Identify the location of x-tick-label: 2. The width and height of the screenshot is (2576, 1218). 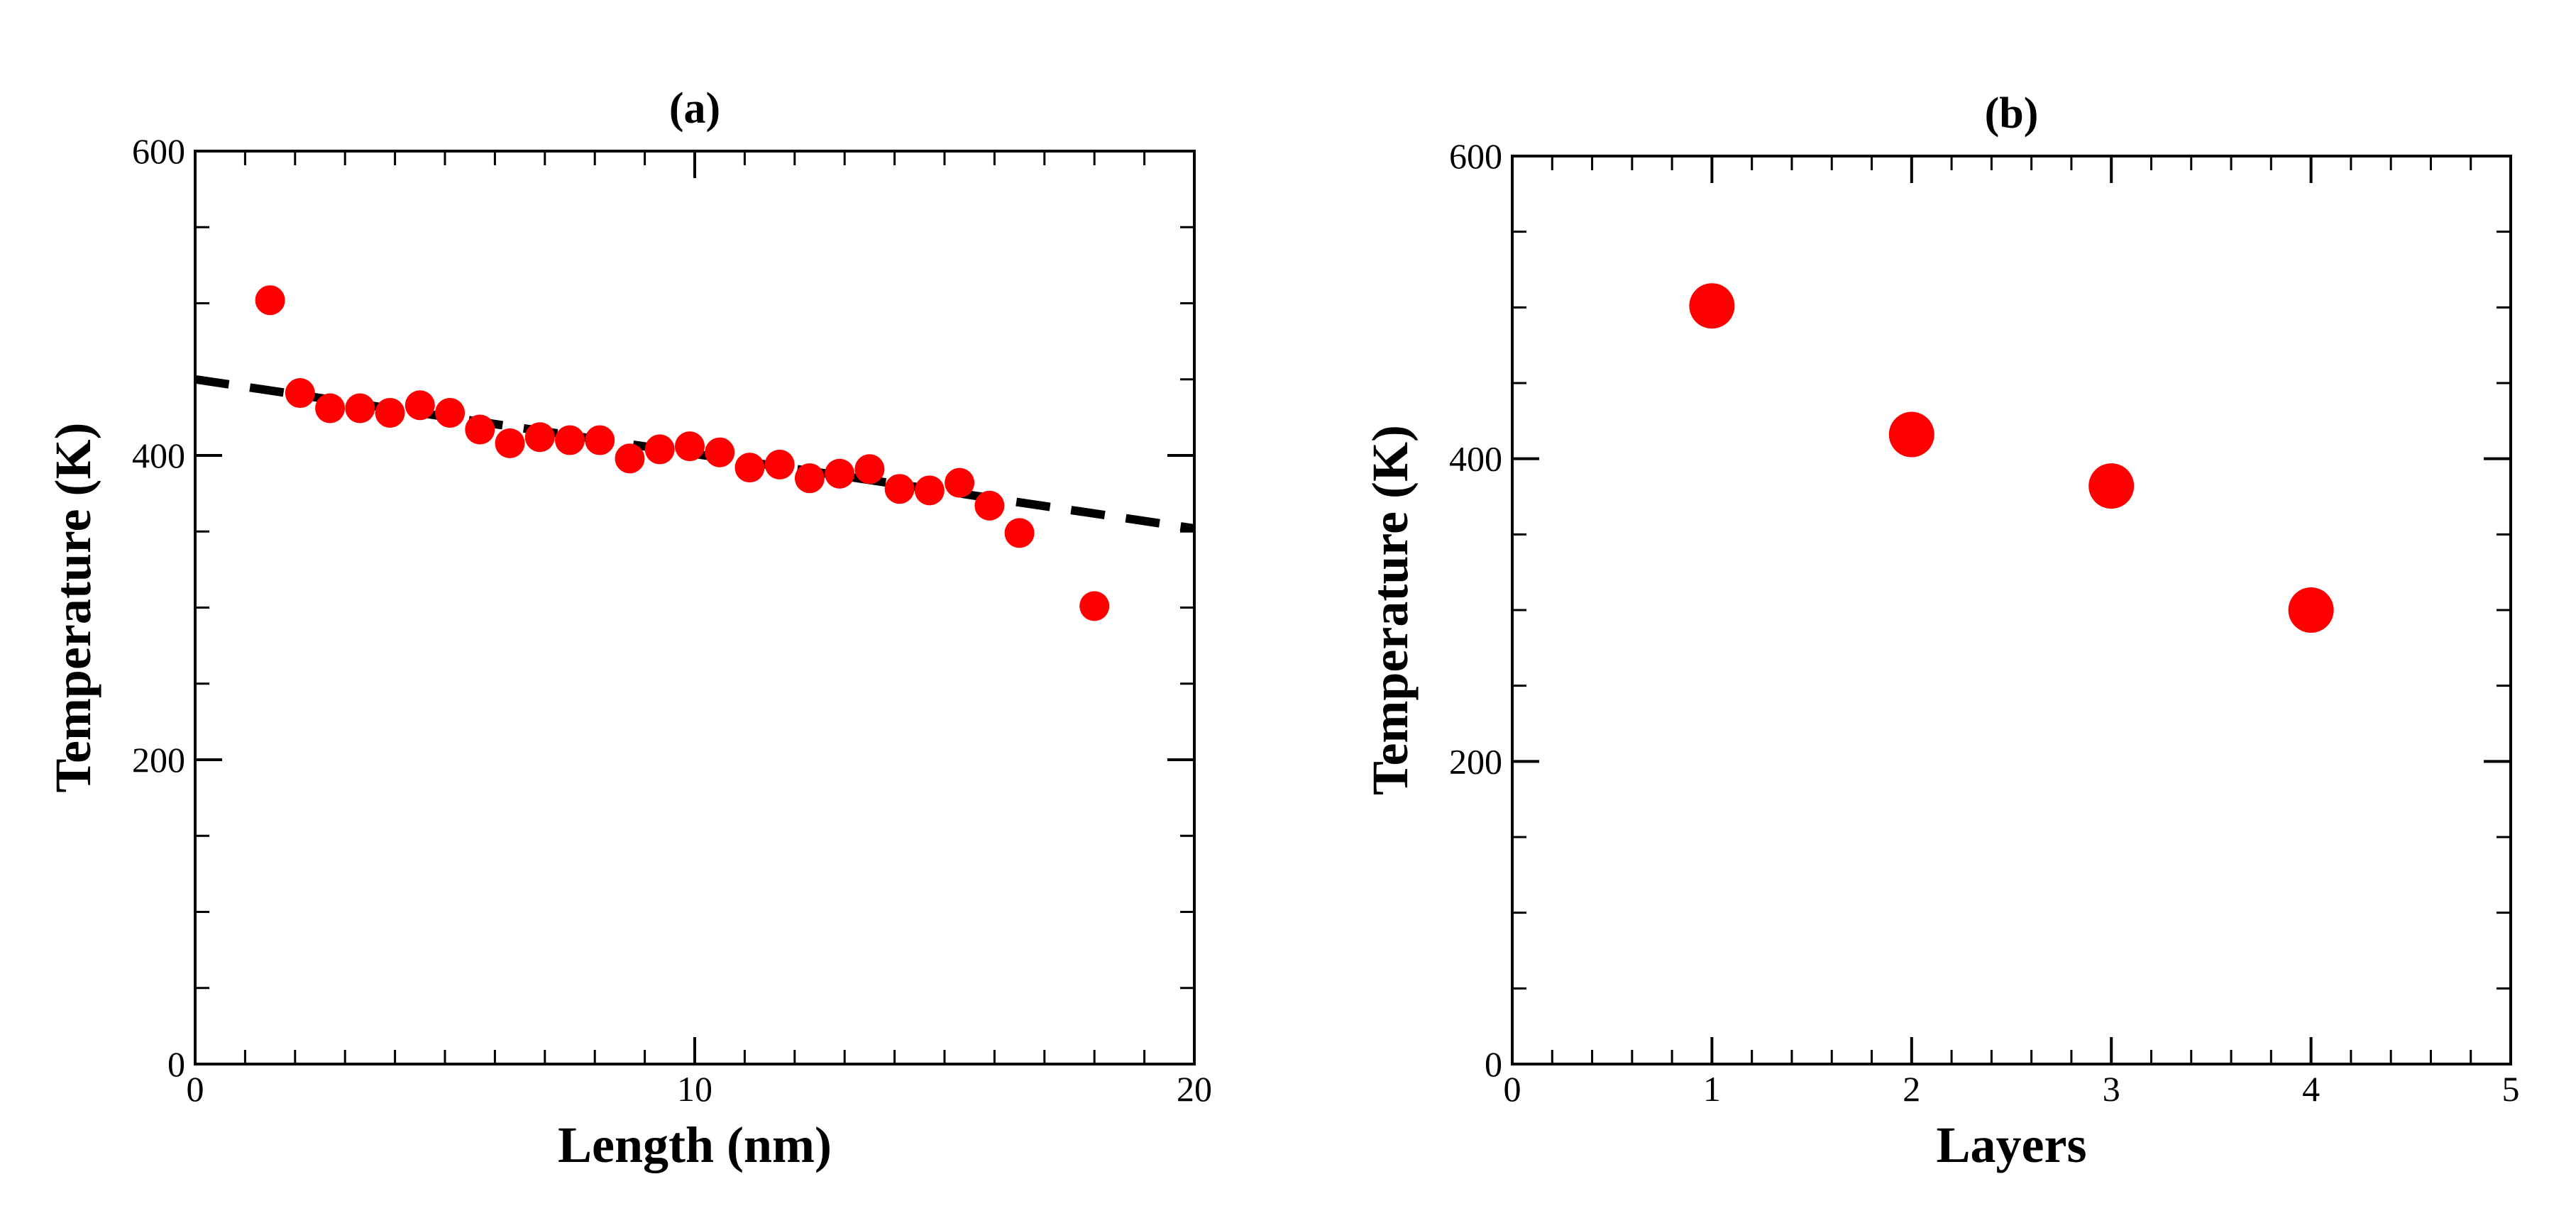
(1911, 1089).